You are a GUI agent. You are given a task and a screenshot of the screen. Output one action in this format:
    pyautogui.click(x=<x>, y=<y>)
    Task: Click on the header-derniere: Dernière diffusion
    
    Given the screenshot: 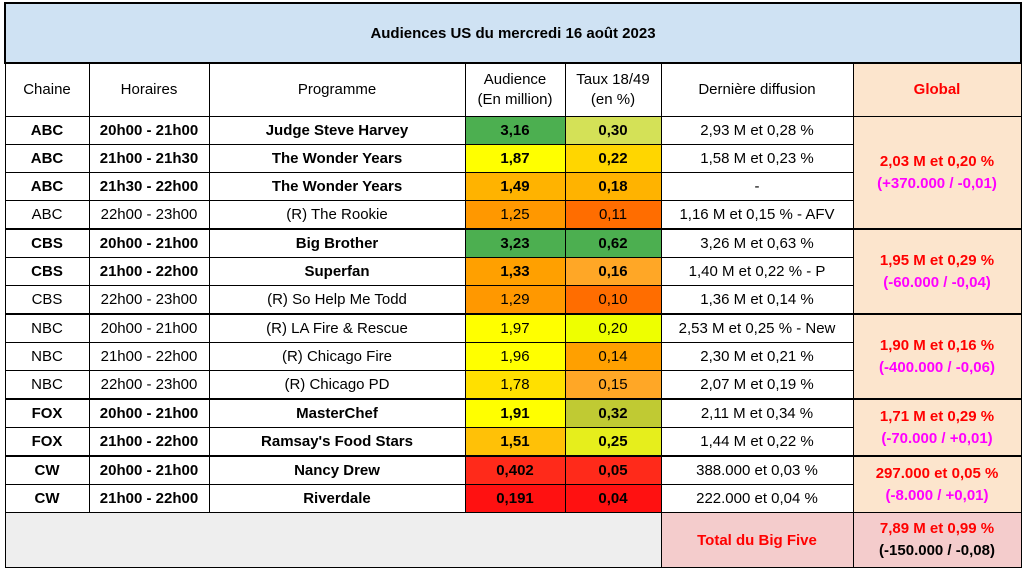 What is the action you would take?
    pyautogui.click(x=757, y=89)
    